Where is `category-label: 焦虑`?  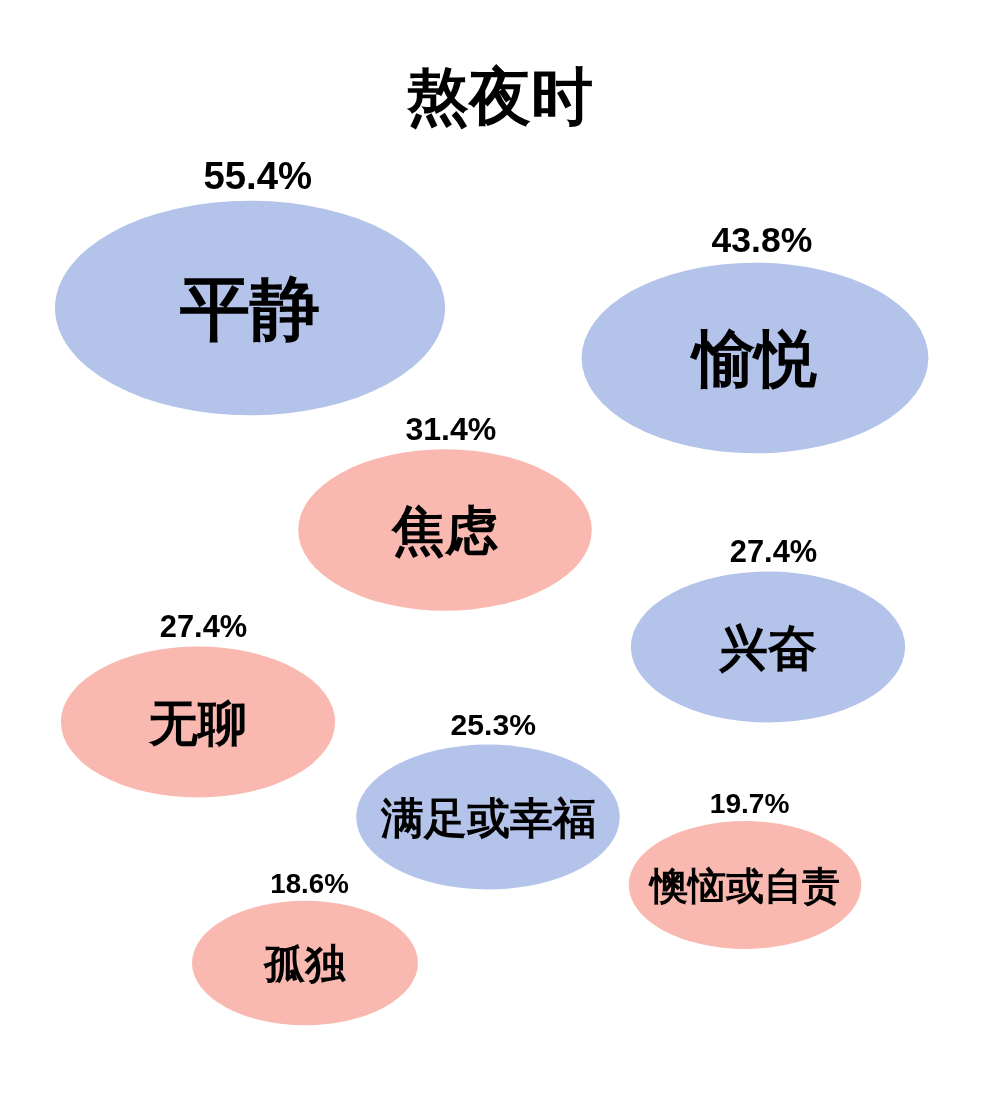
category-label: 焦虑 is located at coordinates (444, 531).